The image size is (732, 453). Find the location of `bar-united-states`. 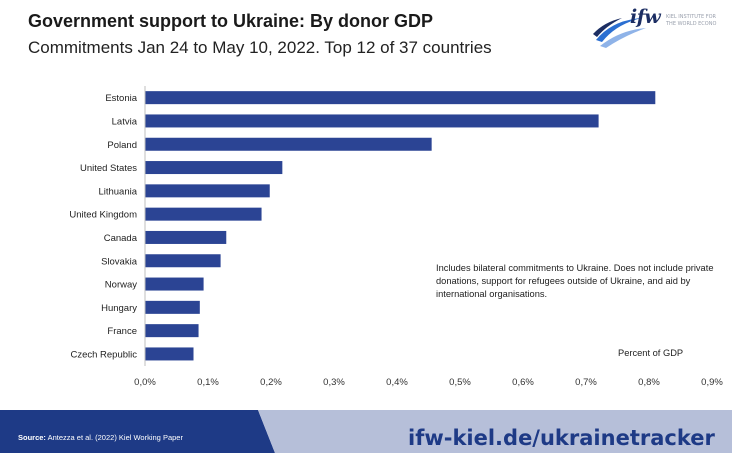

bar-united-states is located at coordinates (214, 168).